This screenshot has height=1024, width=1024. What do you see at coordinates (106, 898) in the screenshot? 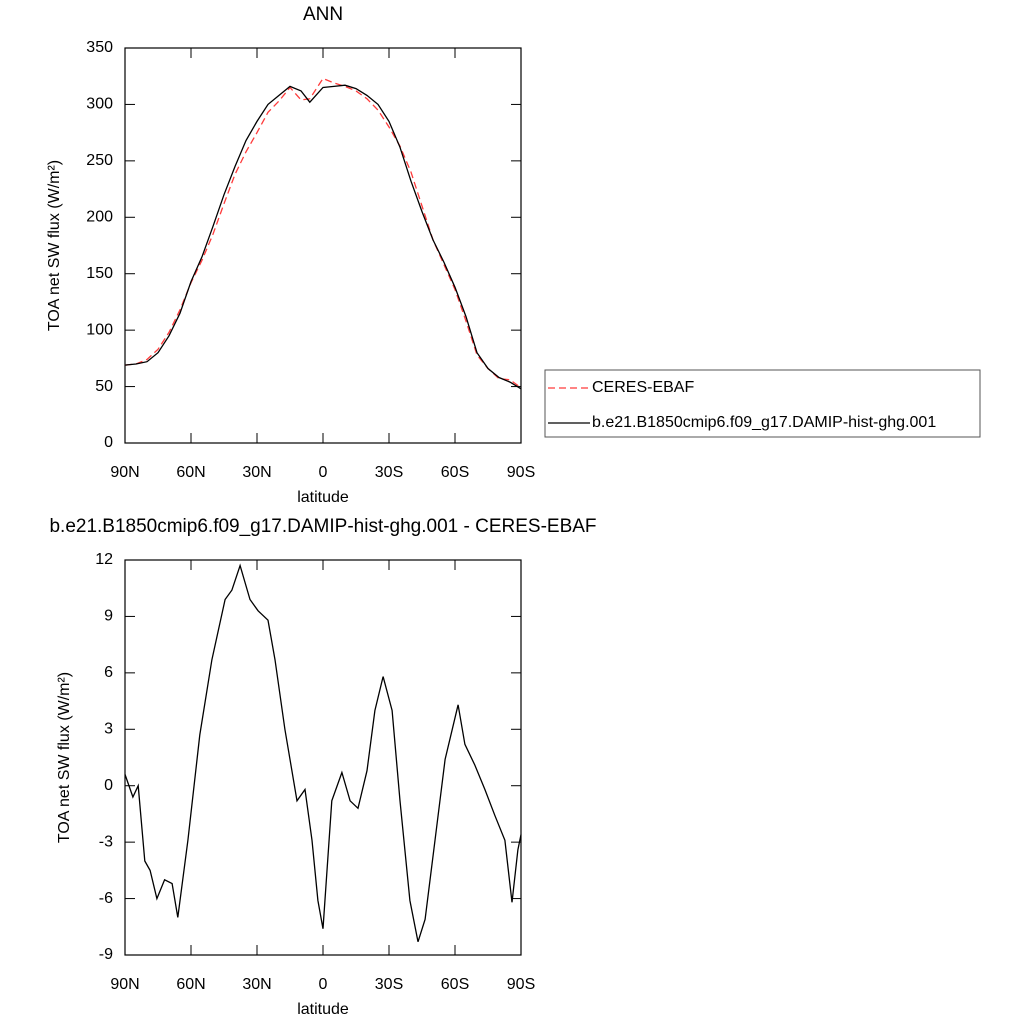
I see `y-tick-label: -6` at bounding box center [106, 898].